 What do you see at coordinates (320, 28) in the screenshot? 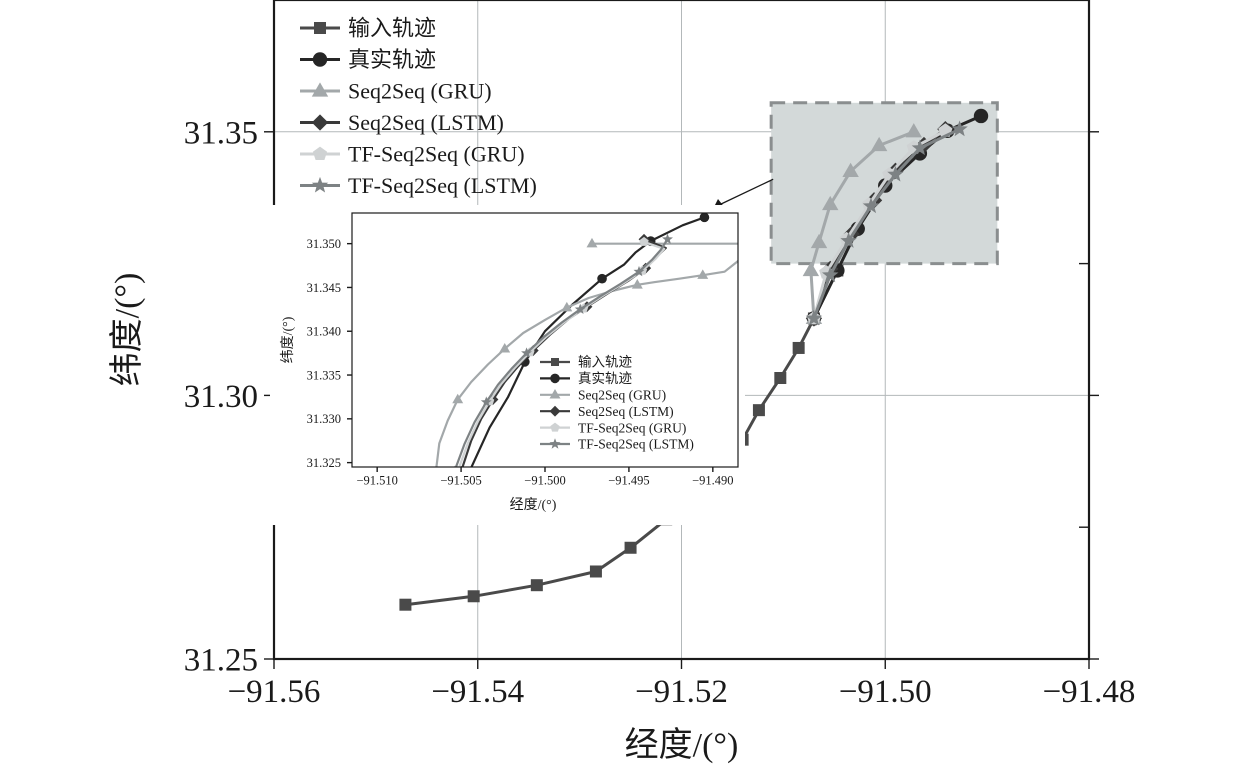
I see `legend-input-marker` at bounding box center [320, 28].